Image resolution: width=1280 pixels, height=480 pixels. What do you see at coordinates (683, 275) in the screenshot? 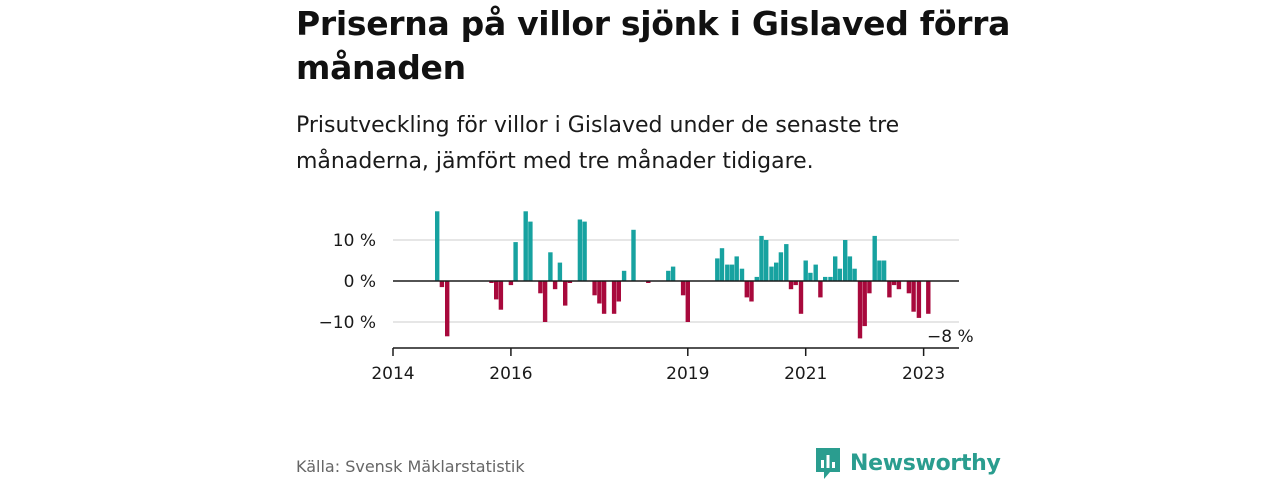
I see `bars` at bounding box center [683, 275].